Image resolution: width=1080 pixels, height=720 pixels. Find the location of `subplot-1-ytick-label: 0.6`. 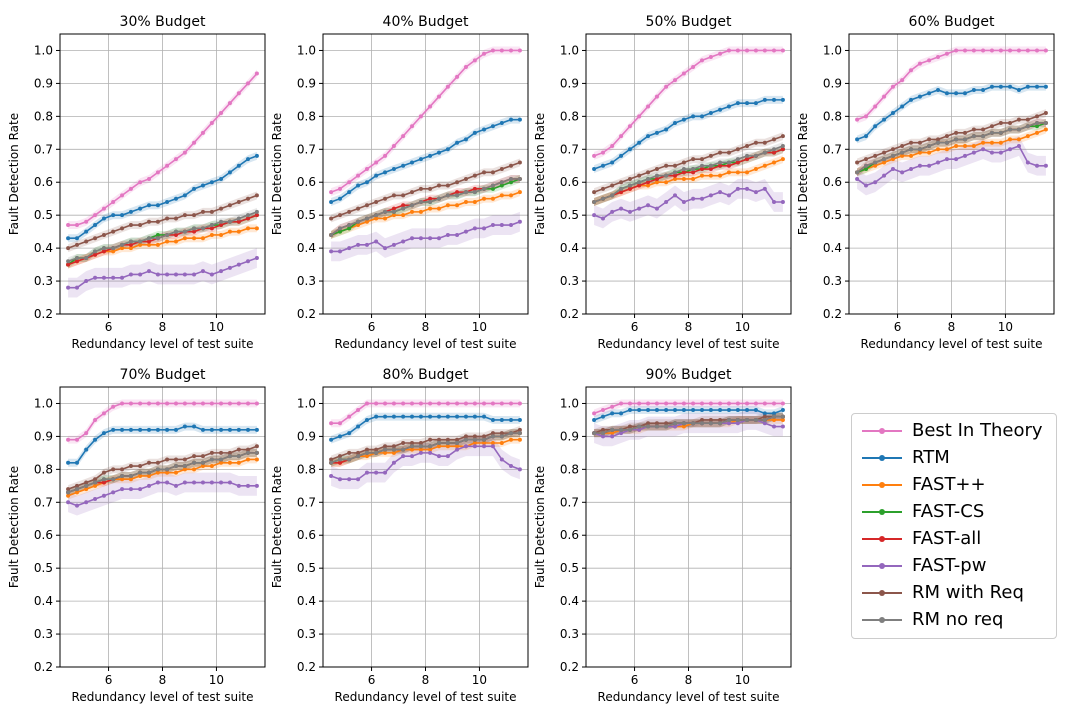

subplot-1-ytick-label: 0.6 is located at coordinates (43, 182).